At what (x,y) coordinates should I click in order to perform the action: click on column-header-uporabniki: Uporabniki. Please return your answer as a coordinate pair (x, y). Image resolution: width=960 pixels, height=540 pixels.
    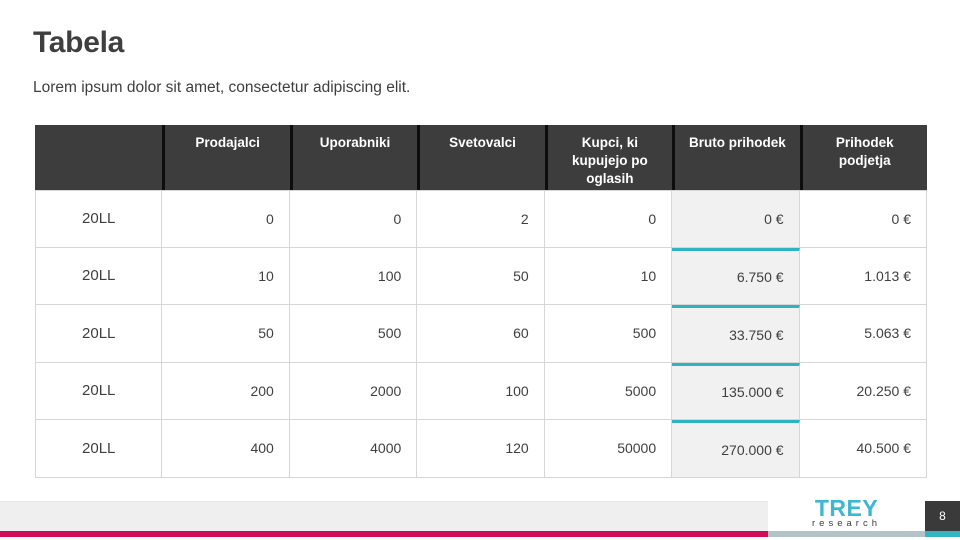
    Looking at the image, I should click on (353, 157).